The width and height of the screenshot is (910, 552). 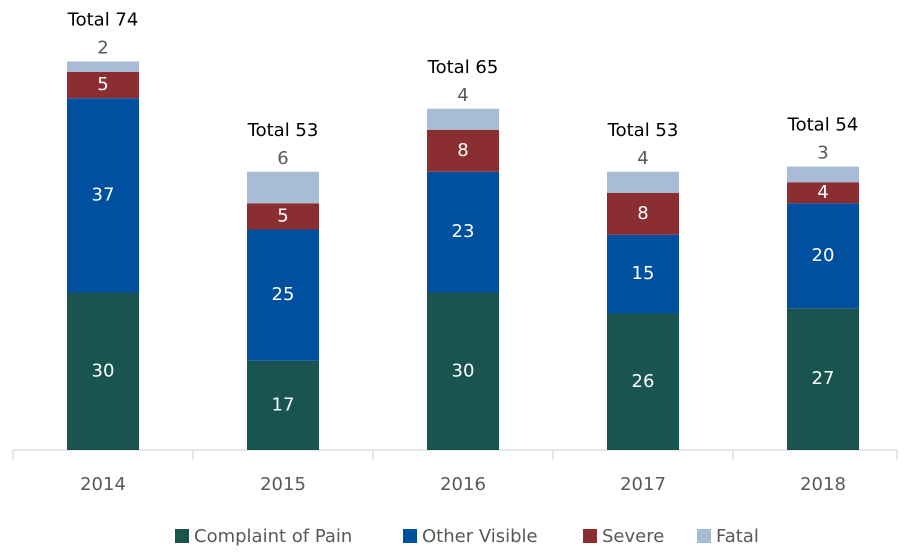 What do you see at coordinates (823, 484) in the screenshot?
I see `x-tick-label: 2018` at bounding box center [823, 484].